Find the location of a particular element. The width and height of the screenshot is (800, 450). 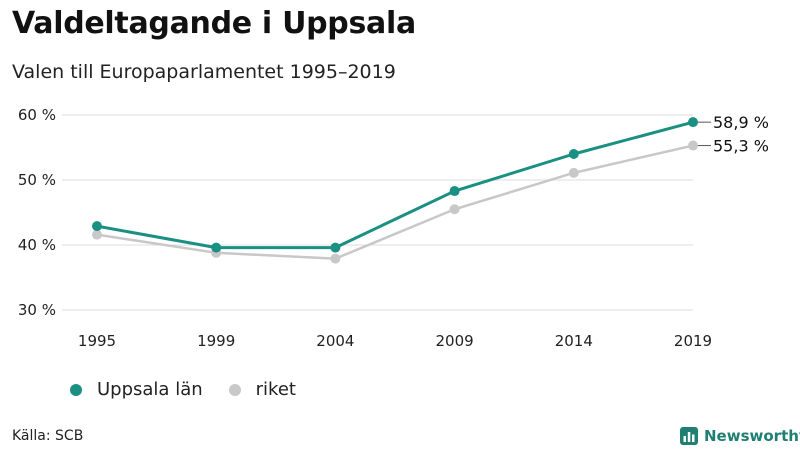

x-tick-label: 2004 is located at coordinates (335, 341).